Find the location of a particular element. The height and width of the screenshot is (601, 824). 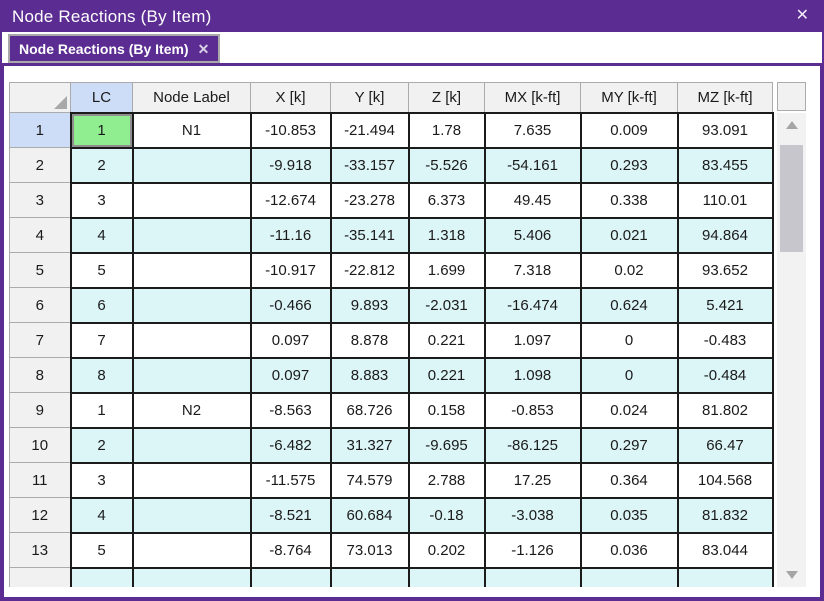

grid-cell: 83.044 is located at coordinates (725, 550).